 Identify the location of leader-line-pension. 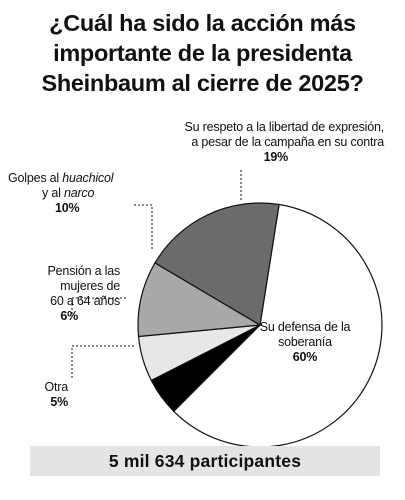
(99, 305).